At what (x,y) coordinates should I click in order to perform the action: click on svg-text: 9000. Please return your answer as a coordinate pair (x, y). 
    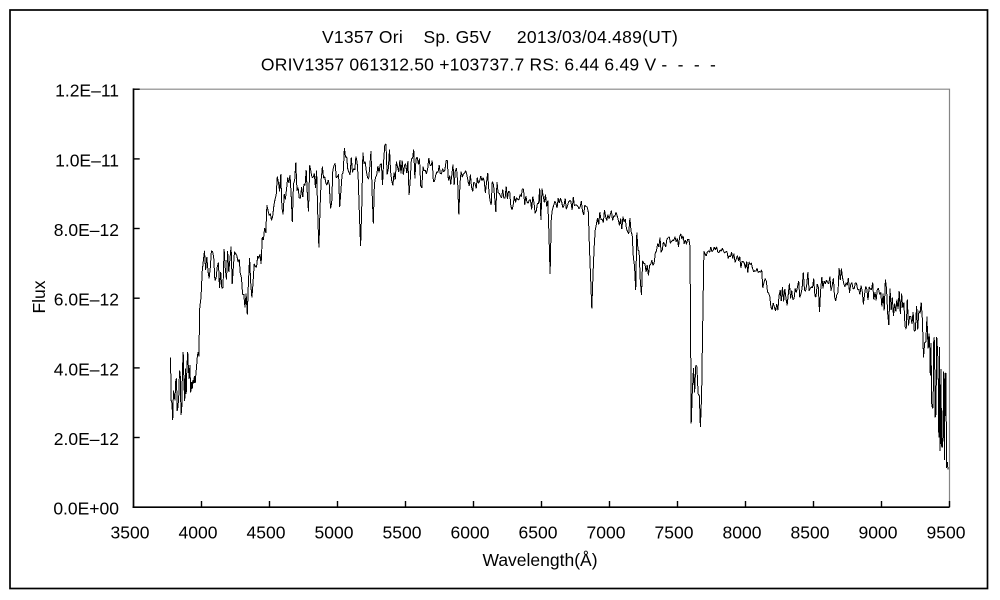
    Looking at the image, I should click on (878, 533).